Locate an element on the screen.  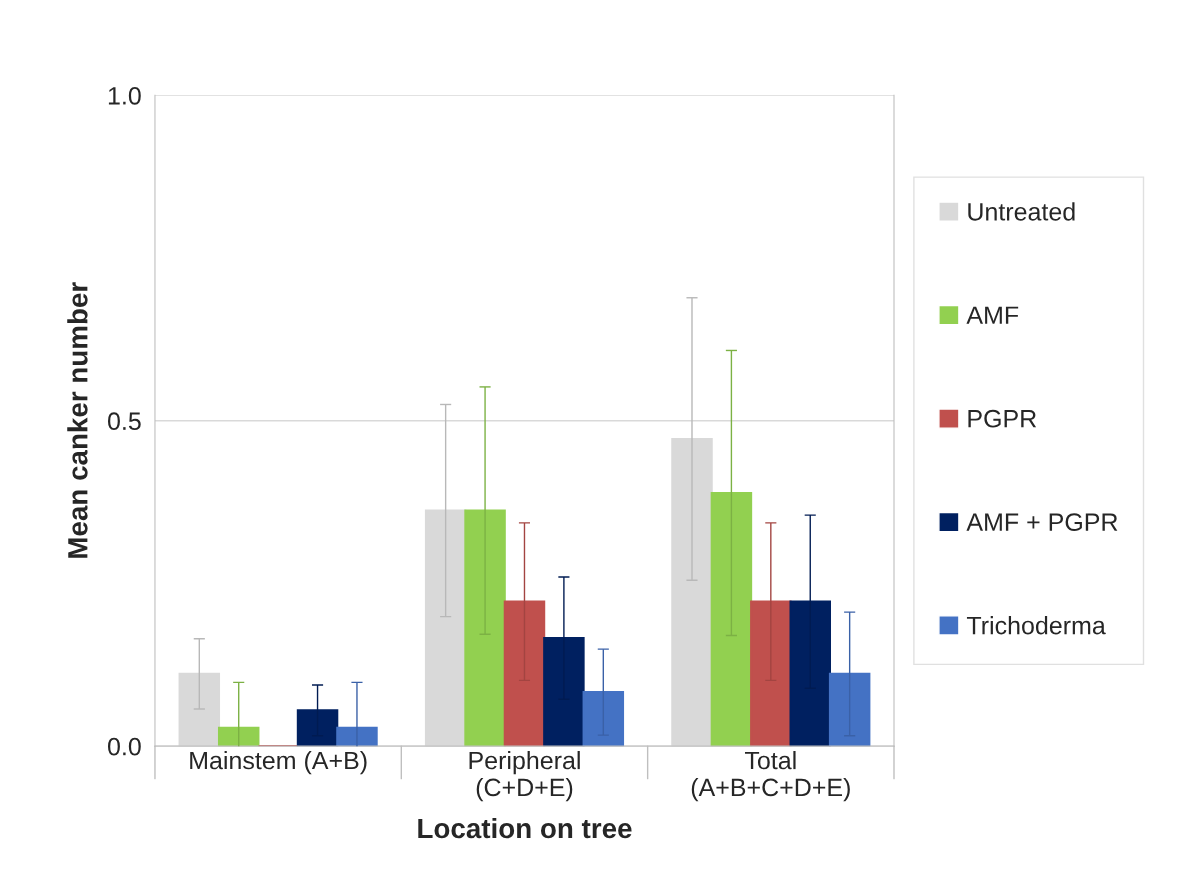
legend-label: Untreated is located at coordinates (1021, 211).